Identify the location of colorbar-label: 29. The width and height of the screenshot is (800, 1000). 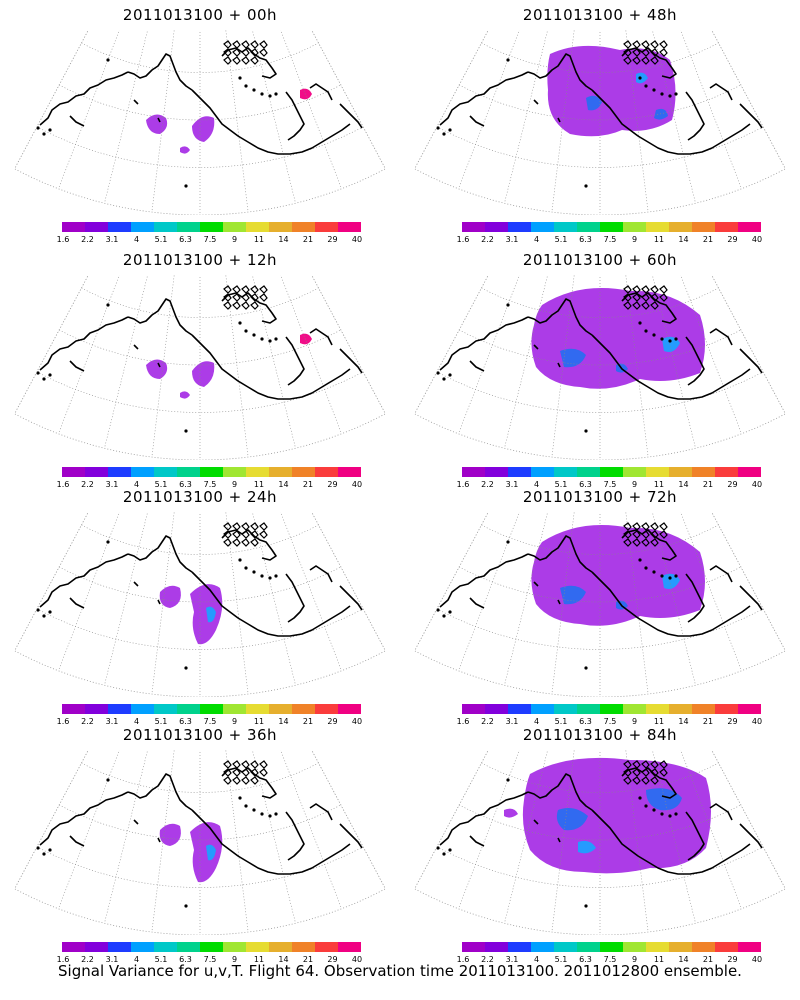
(732, 721).